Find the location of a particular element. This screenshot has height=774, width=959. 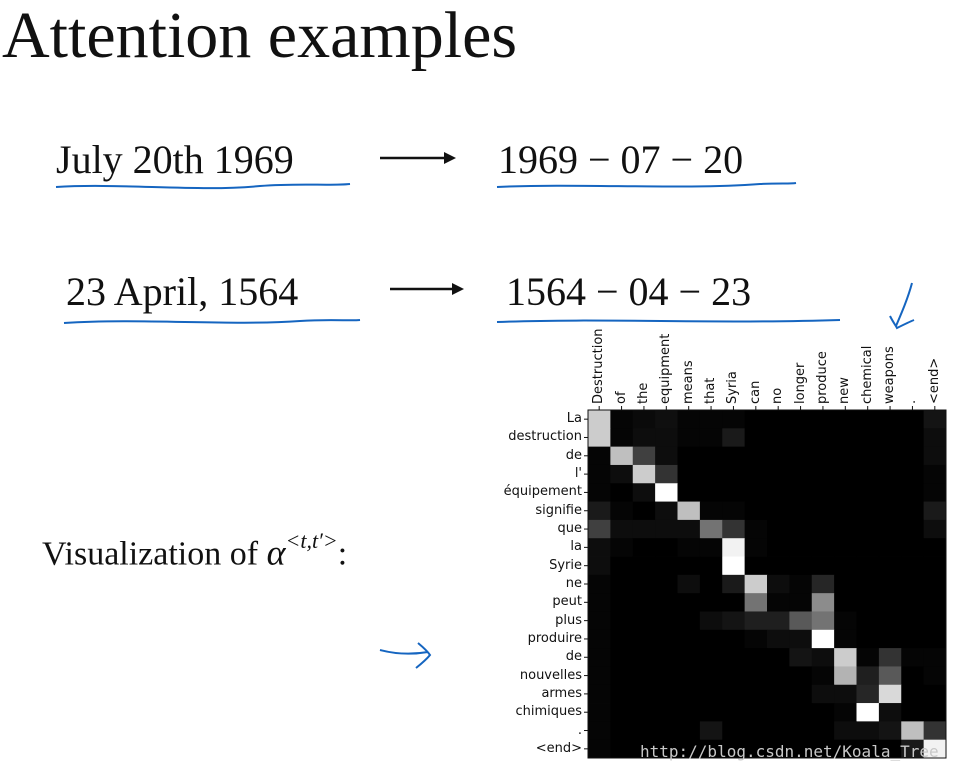

heatmap-y-label: signifie is located at coordinates (558, 510).